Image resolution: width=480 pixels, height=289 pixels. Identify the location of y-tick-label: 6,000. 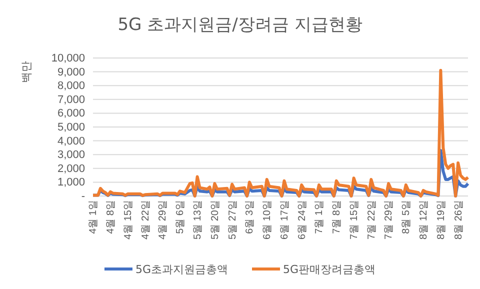
(71, 114).